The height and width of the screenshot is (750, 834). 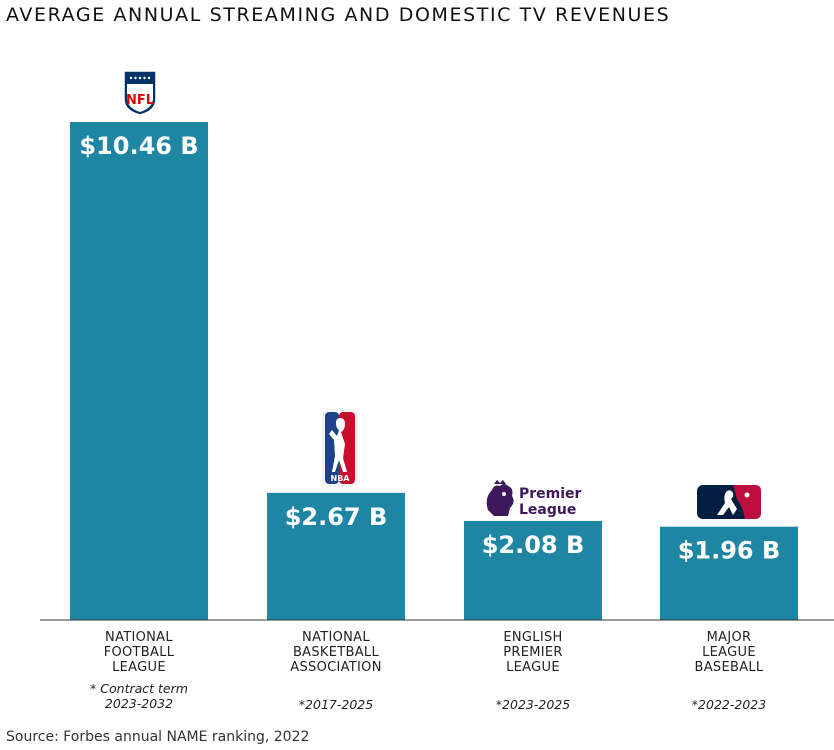 What do you see at coordinates (158, 737) in the screenshot?
I see `source-note: Source: Forbes annual NAME ranking, 2022` at bounding box center [158, 737].